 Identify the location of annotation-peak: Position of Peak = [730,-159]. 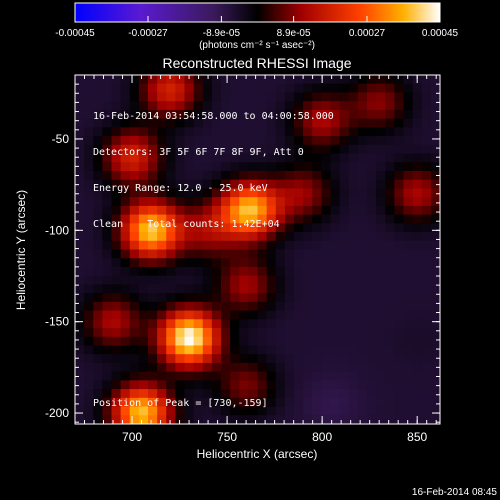
(180, 403).